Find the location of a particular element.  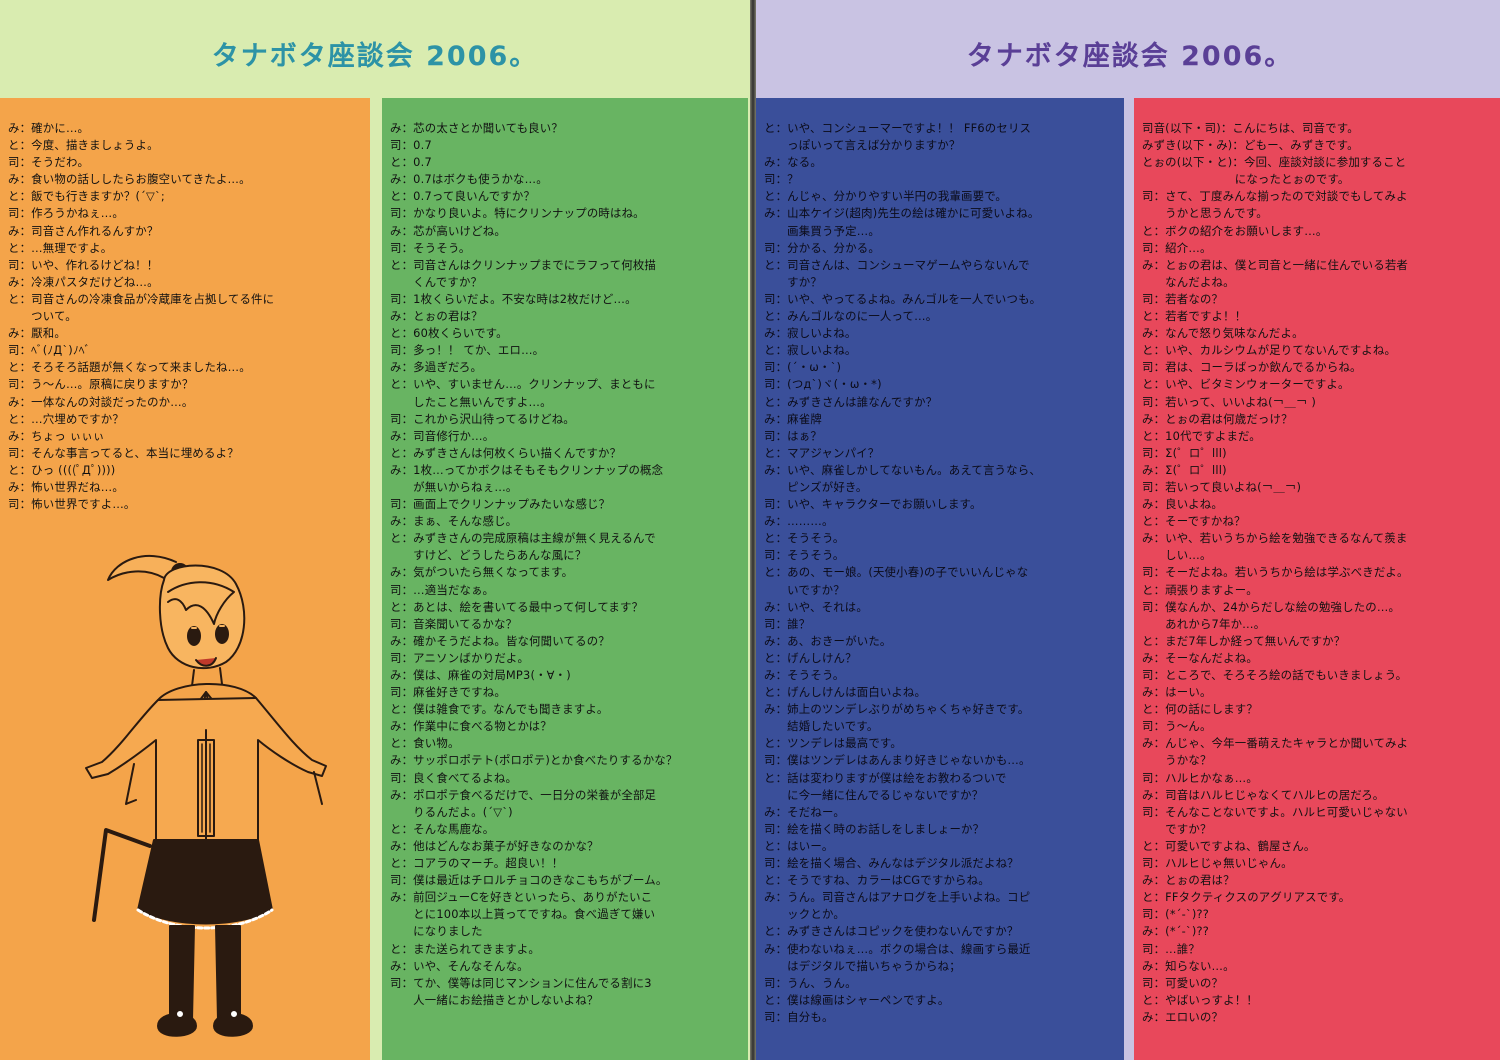

page-title-left: タナボタ座談会 2006。 is located at coordinates (375, 56).